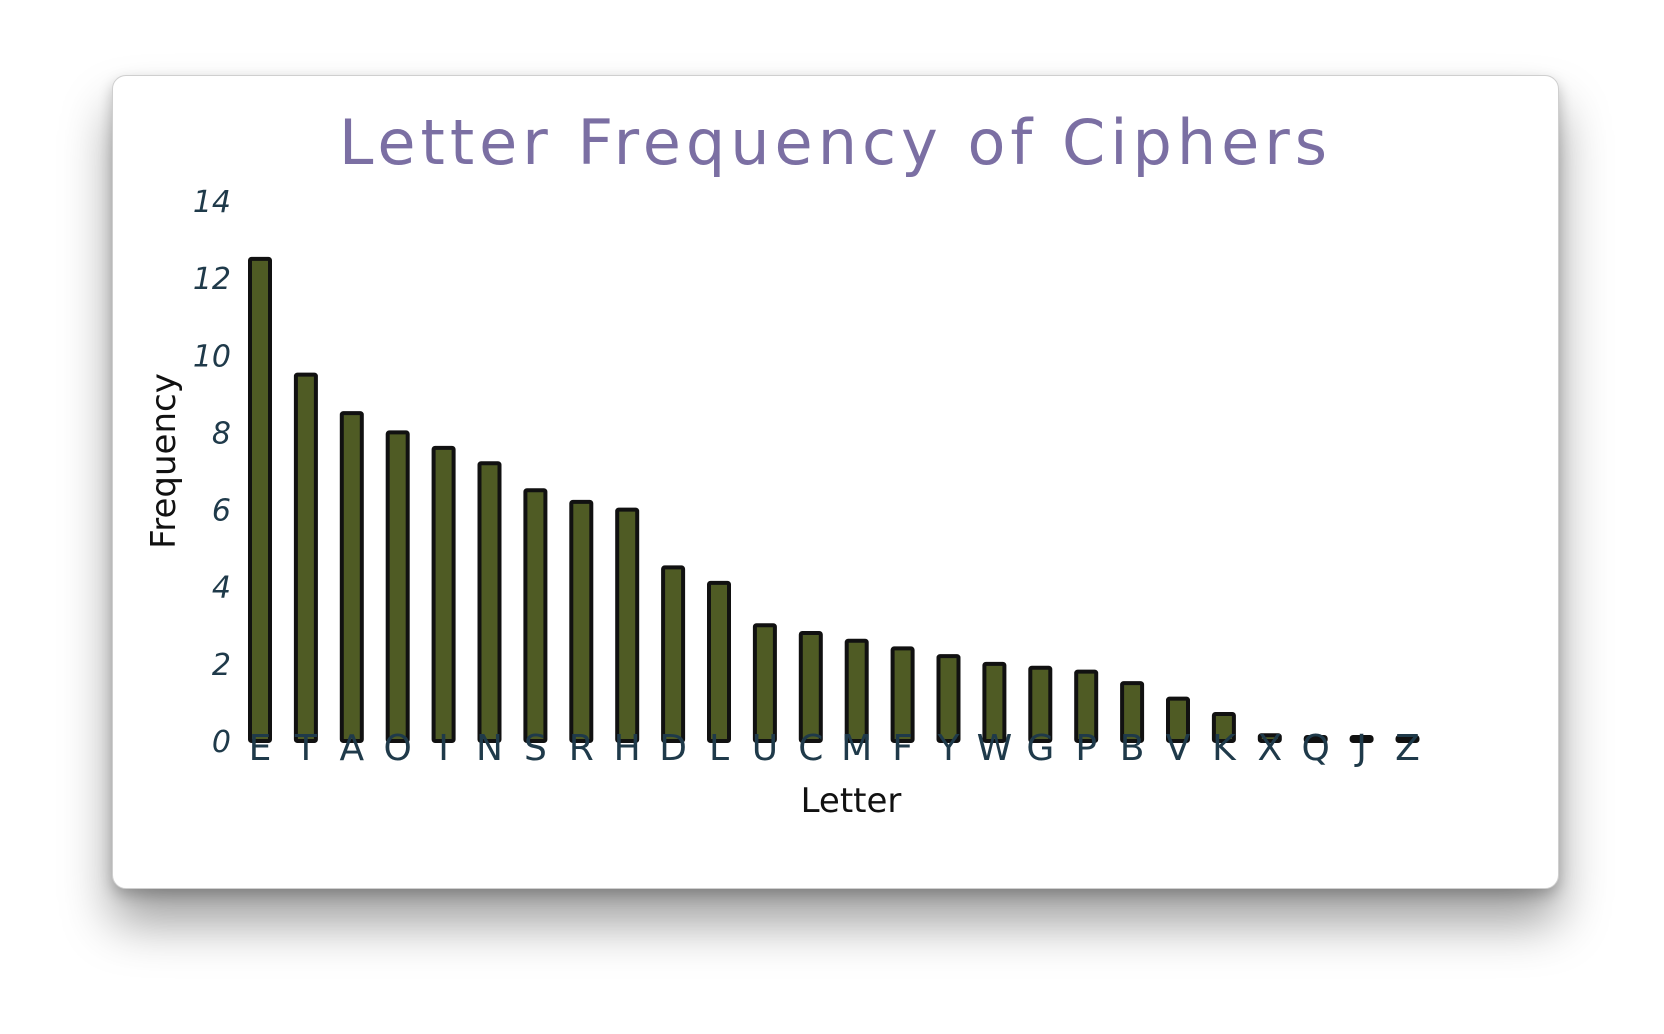 This screenshot has height=1034, width=1664. What do you see at coordinates (212, 279) in the screenshot?
I see `y-tick-label: 12` at bounding box center [212, 279].